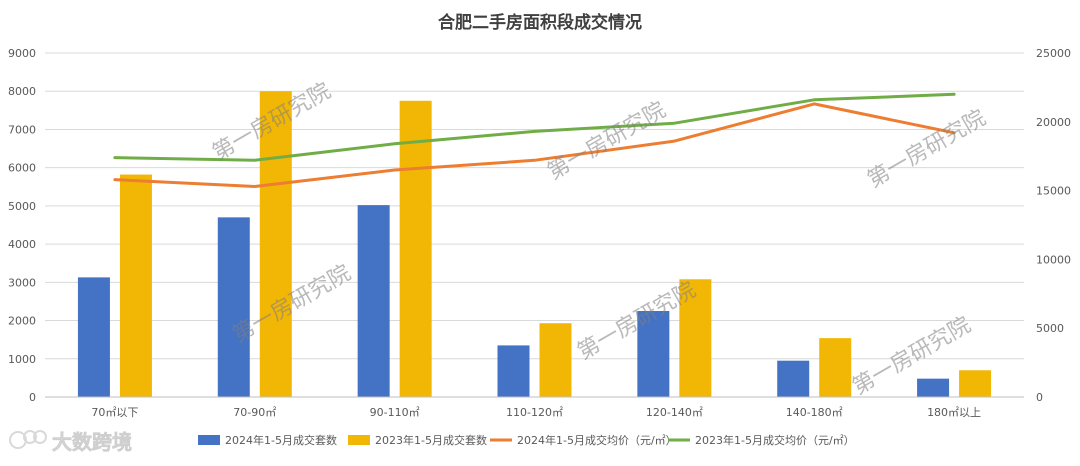 This screenshot has height=466, width=1080. Describe the element at coordinates (32, 397) in the screenshot. I see `y-left-tick-label: 0` at that location.